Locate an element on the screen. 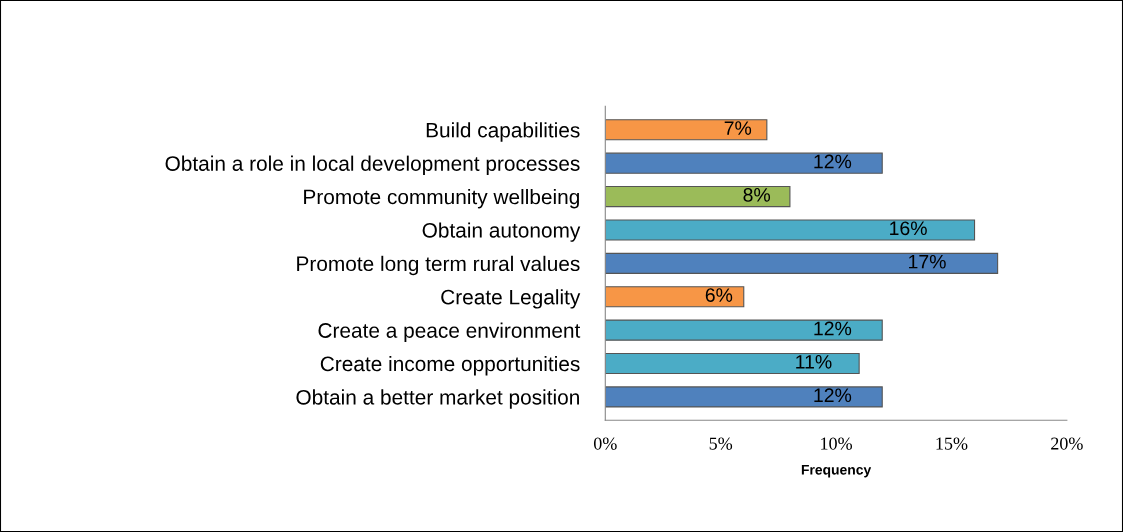 This screenshot has width=1123, height=532. y-tick-label: Promote long term rural values is located at coordinates (438, 265).